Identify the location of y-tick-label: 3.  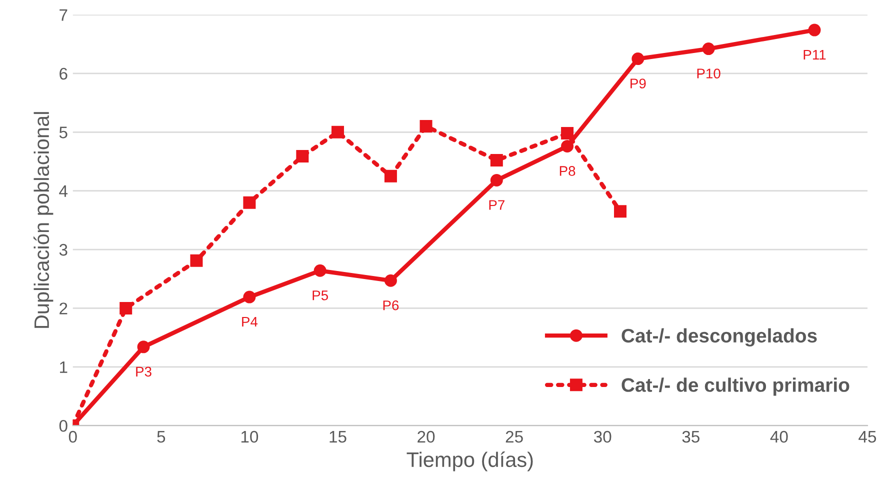
(63, 250).